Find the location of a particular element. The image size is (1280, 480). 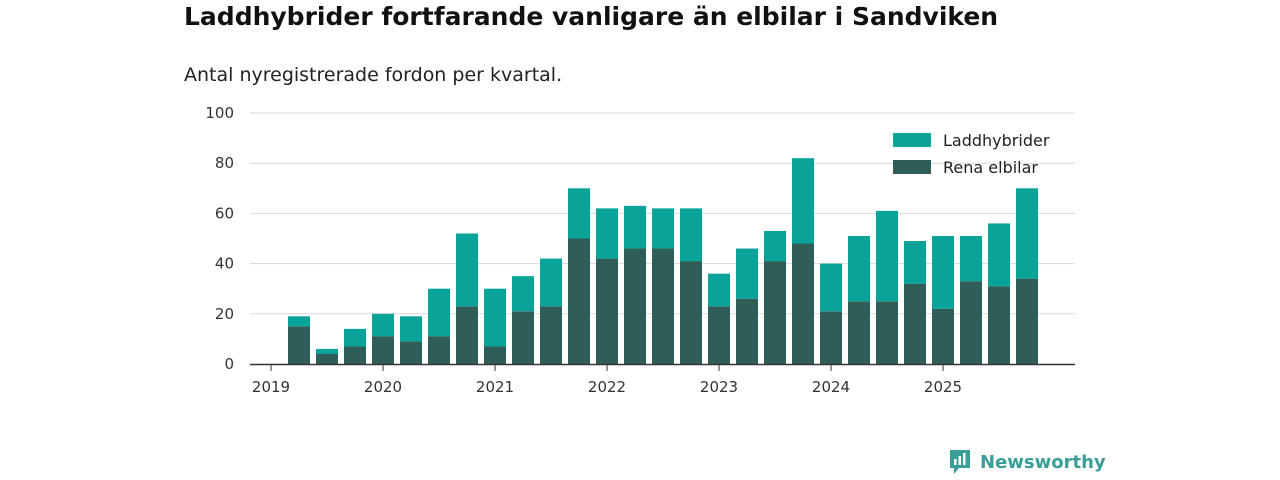

bar-rena-elbilar: 2019 Q4 – Rena elbilar: 7 is located at coordinates (355, 355).